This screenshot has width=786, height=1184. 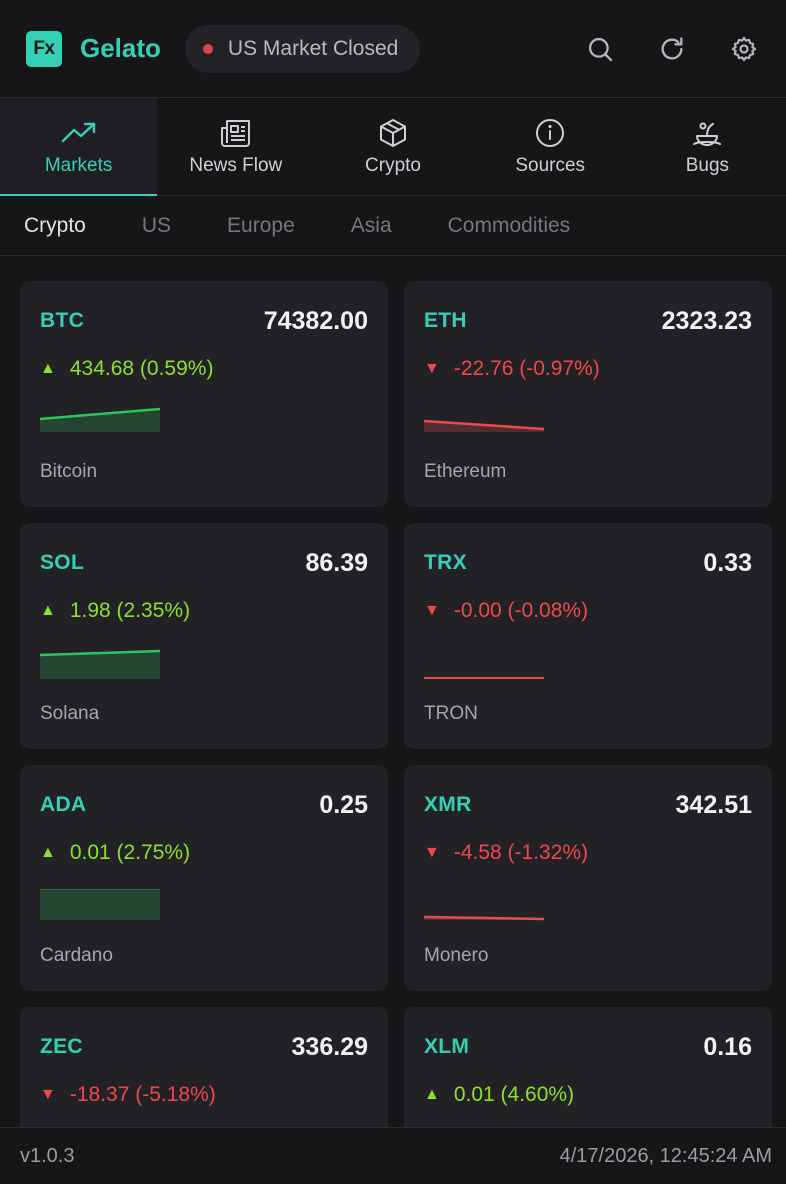 What do you see at coordinates (141, 368) in the screenshot?
I see `ticker-change-value: 434.68 (0.59%)` at bounding box center [141, 368].